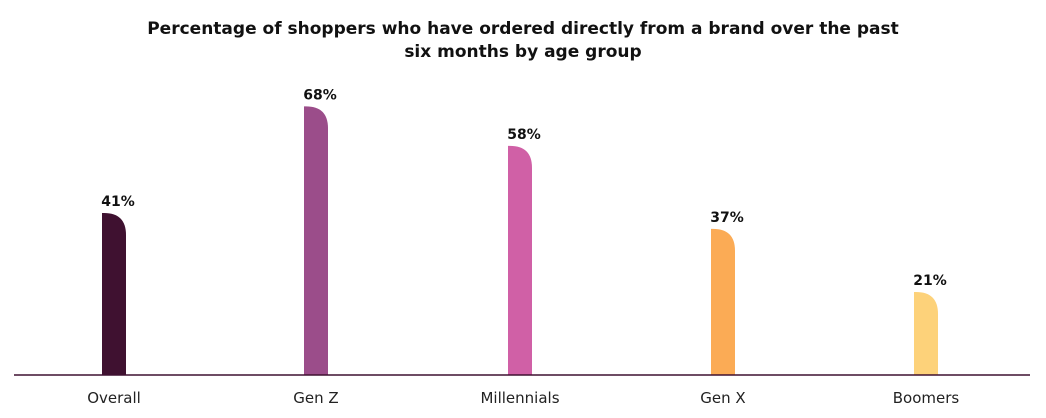  Describe the element at coordinates (320, 95) in the screenshot. I see `value-label-gen-z: 68%` at that location.